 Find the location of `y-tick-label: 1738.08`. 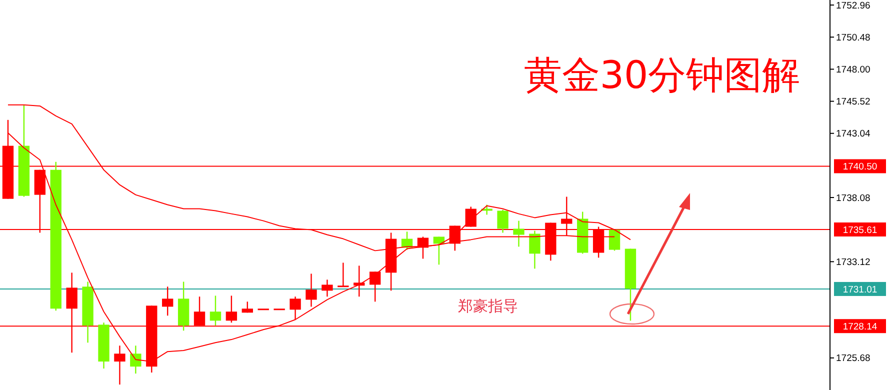

y-tick-label: 1738.08 is located at coordinates (853, 198).